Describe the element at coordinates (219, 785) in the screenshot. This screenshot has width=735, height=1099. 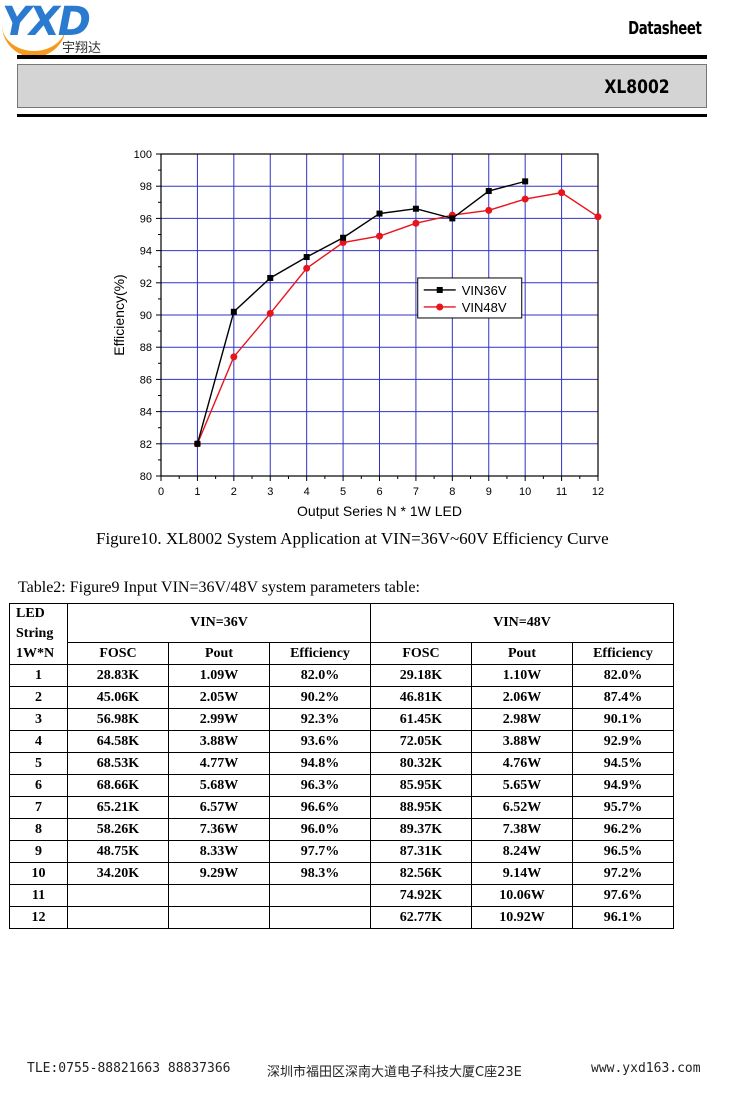
I see `pout-cell: 5.68W` at that location.